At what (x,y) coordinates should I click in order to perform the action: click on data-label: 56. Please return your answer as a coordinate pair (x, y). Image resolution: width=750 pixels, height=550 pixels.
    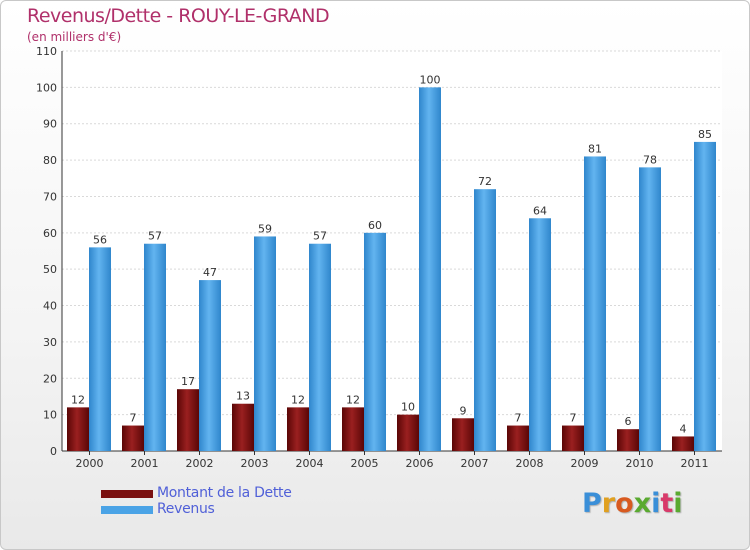
    Looking at the image, I should click on (100, 239).